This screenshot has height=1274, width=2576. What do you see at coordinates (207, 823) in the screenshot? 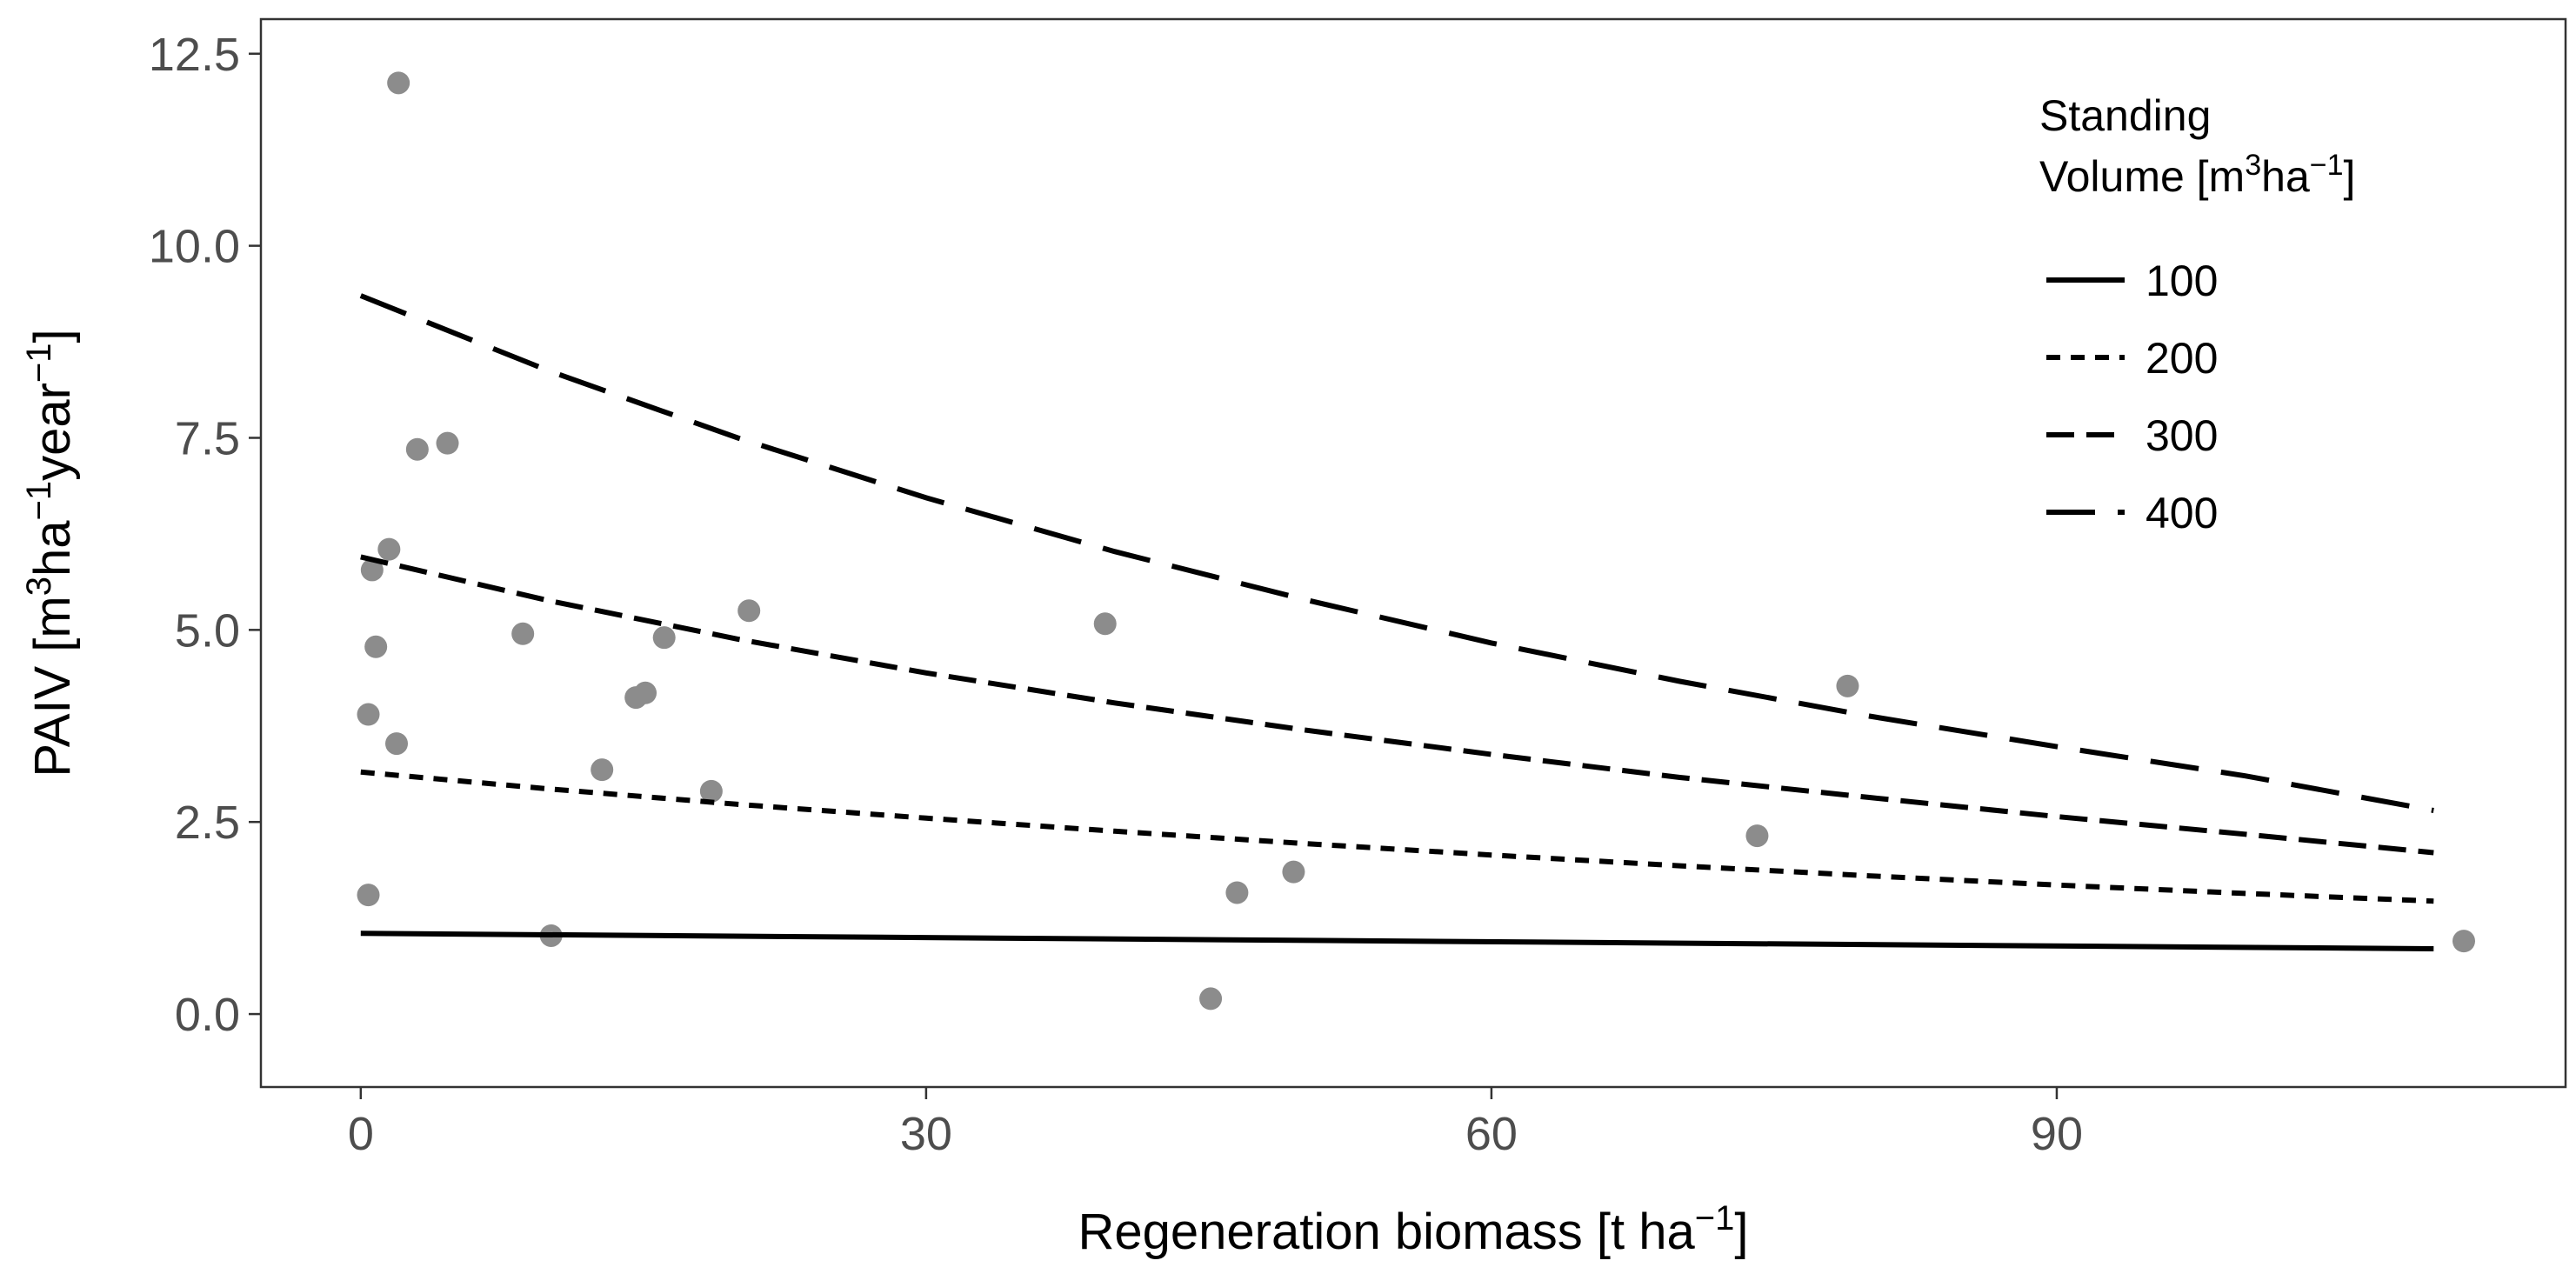
I see `y-tick-label: 2.5` at bounding box center [207, 823].